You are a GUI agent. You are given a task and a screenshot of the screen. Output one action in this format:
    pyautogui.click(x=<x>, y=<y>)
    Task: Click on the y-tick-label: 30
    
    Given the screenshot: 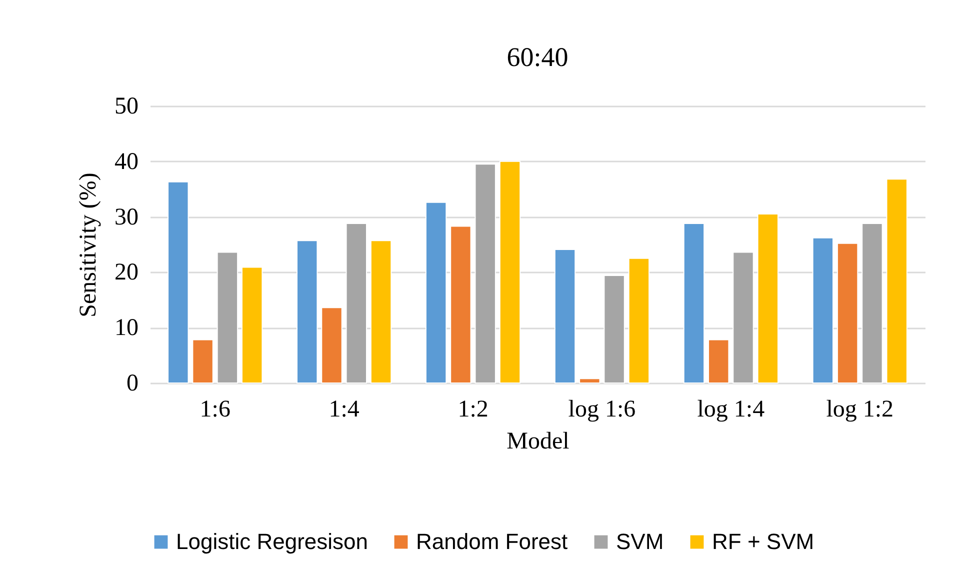 What is the action you would take?
    pyautogui.click(x=126, y=217)
    